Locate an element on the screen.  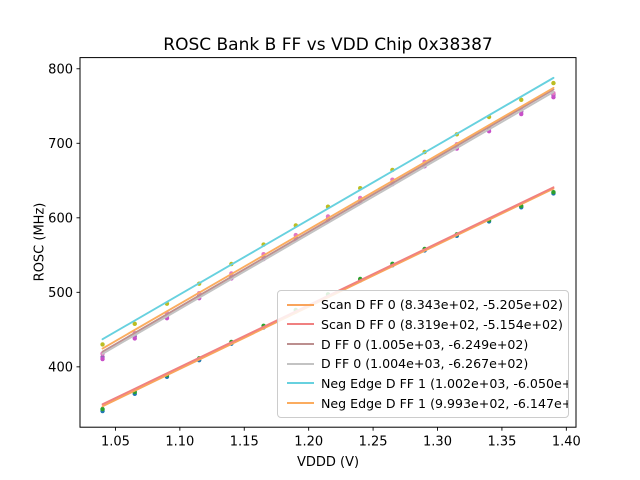
y-tick-label: 500 is located at coordinates (60, 293).